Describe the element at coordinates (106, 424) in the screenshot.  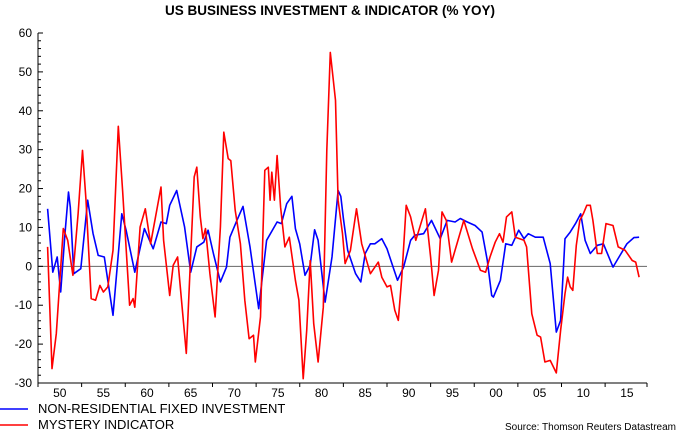
I see `legend-label-mystery: MYSTERY INDICATOR` at that location.